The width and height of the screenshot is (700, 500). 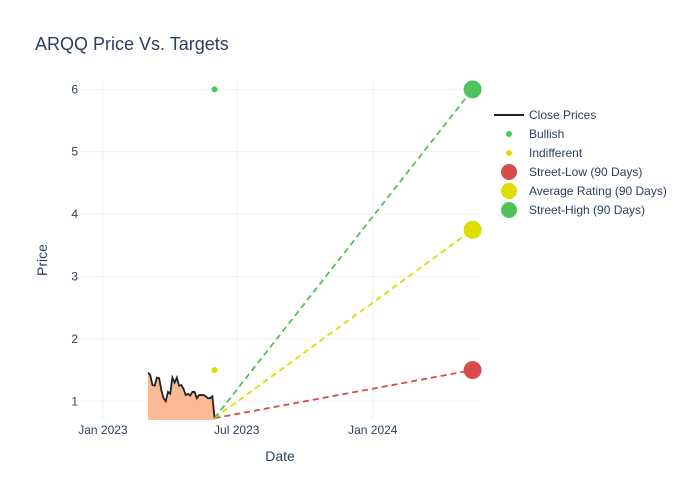 I want to click on legend-label: Close Prices, so click(x=562, y=115).